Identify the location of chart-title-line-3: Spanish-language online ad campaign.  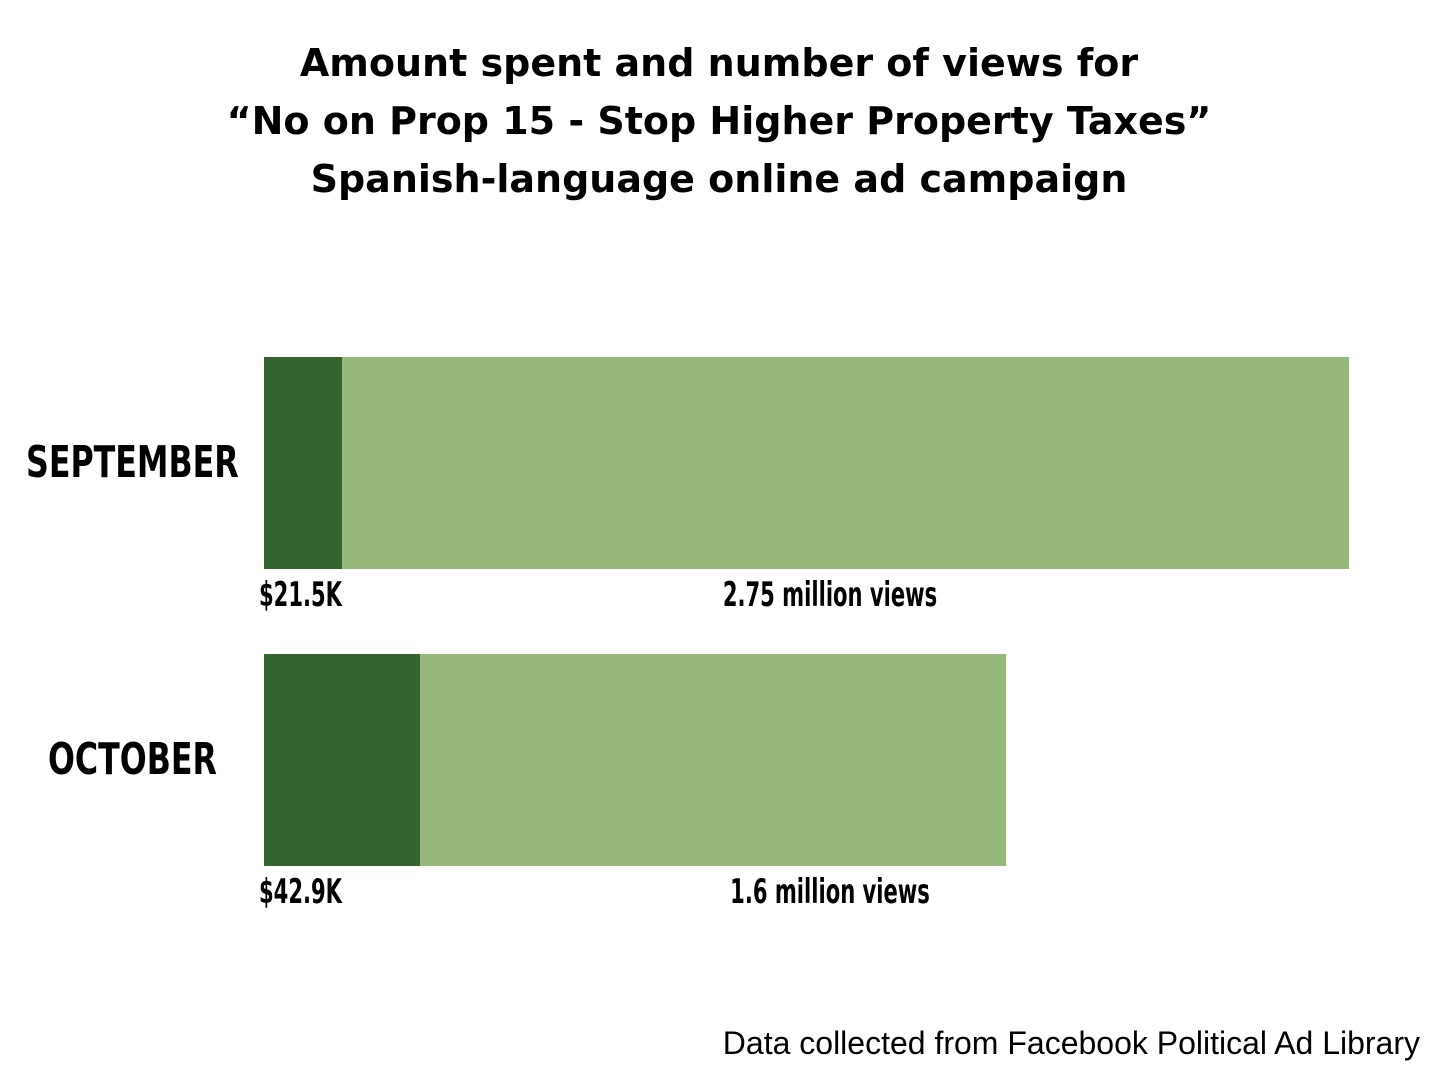
(719, 179).